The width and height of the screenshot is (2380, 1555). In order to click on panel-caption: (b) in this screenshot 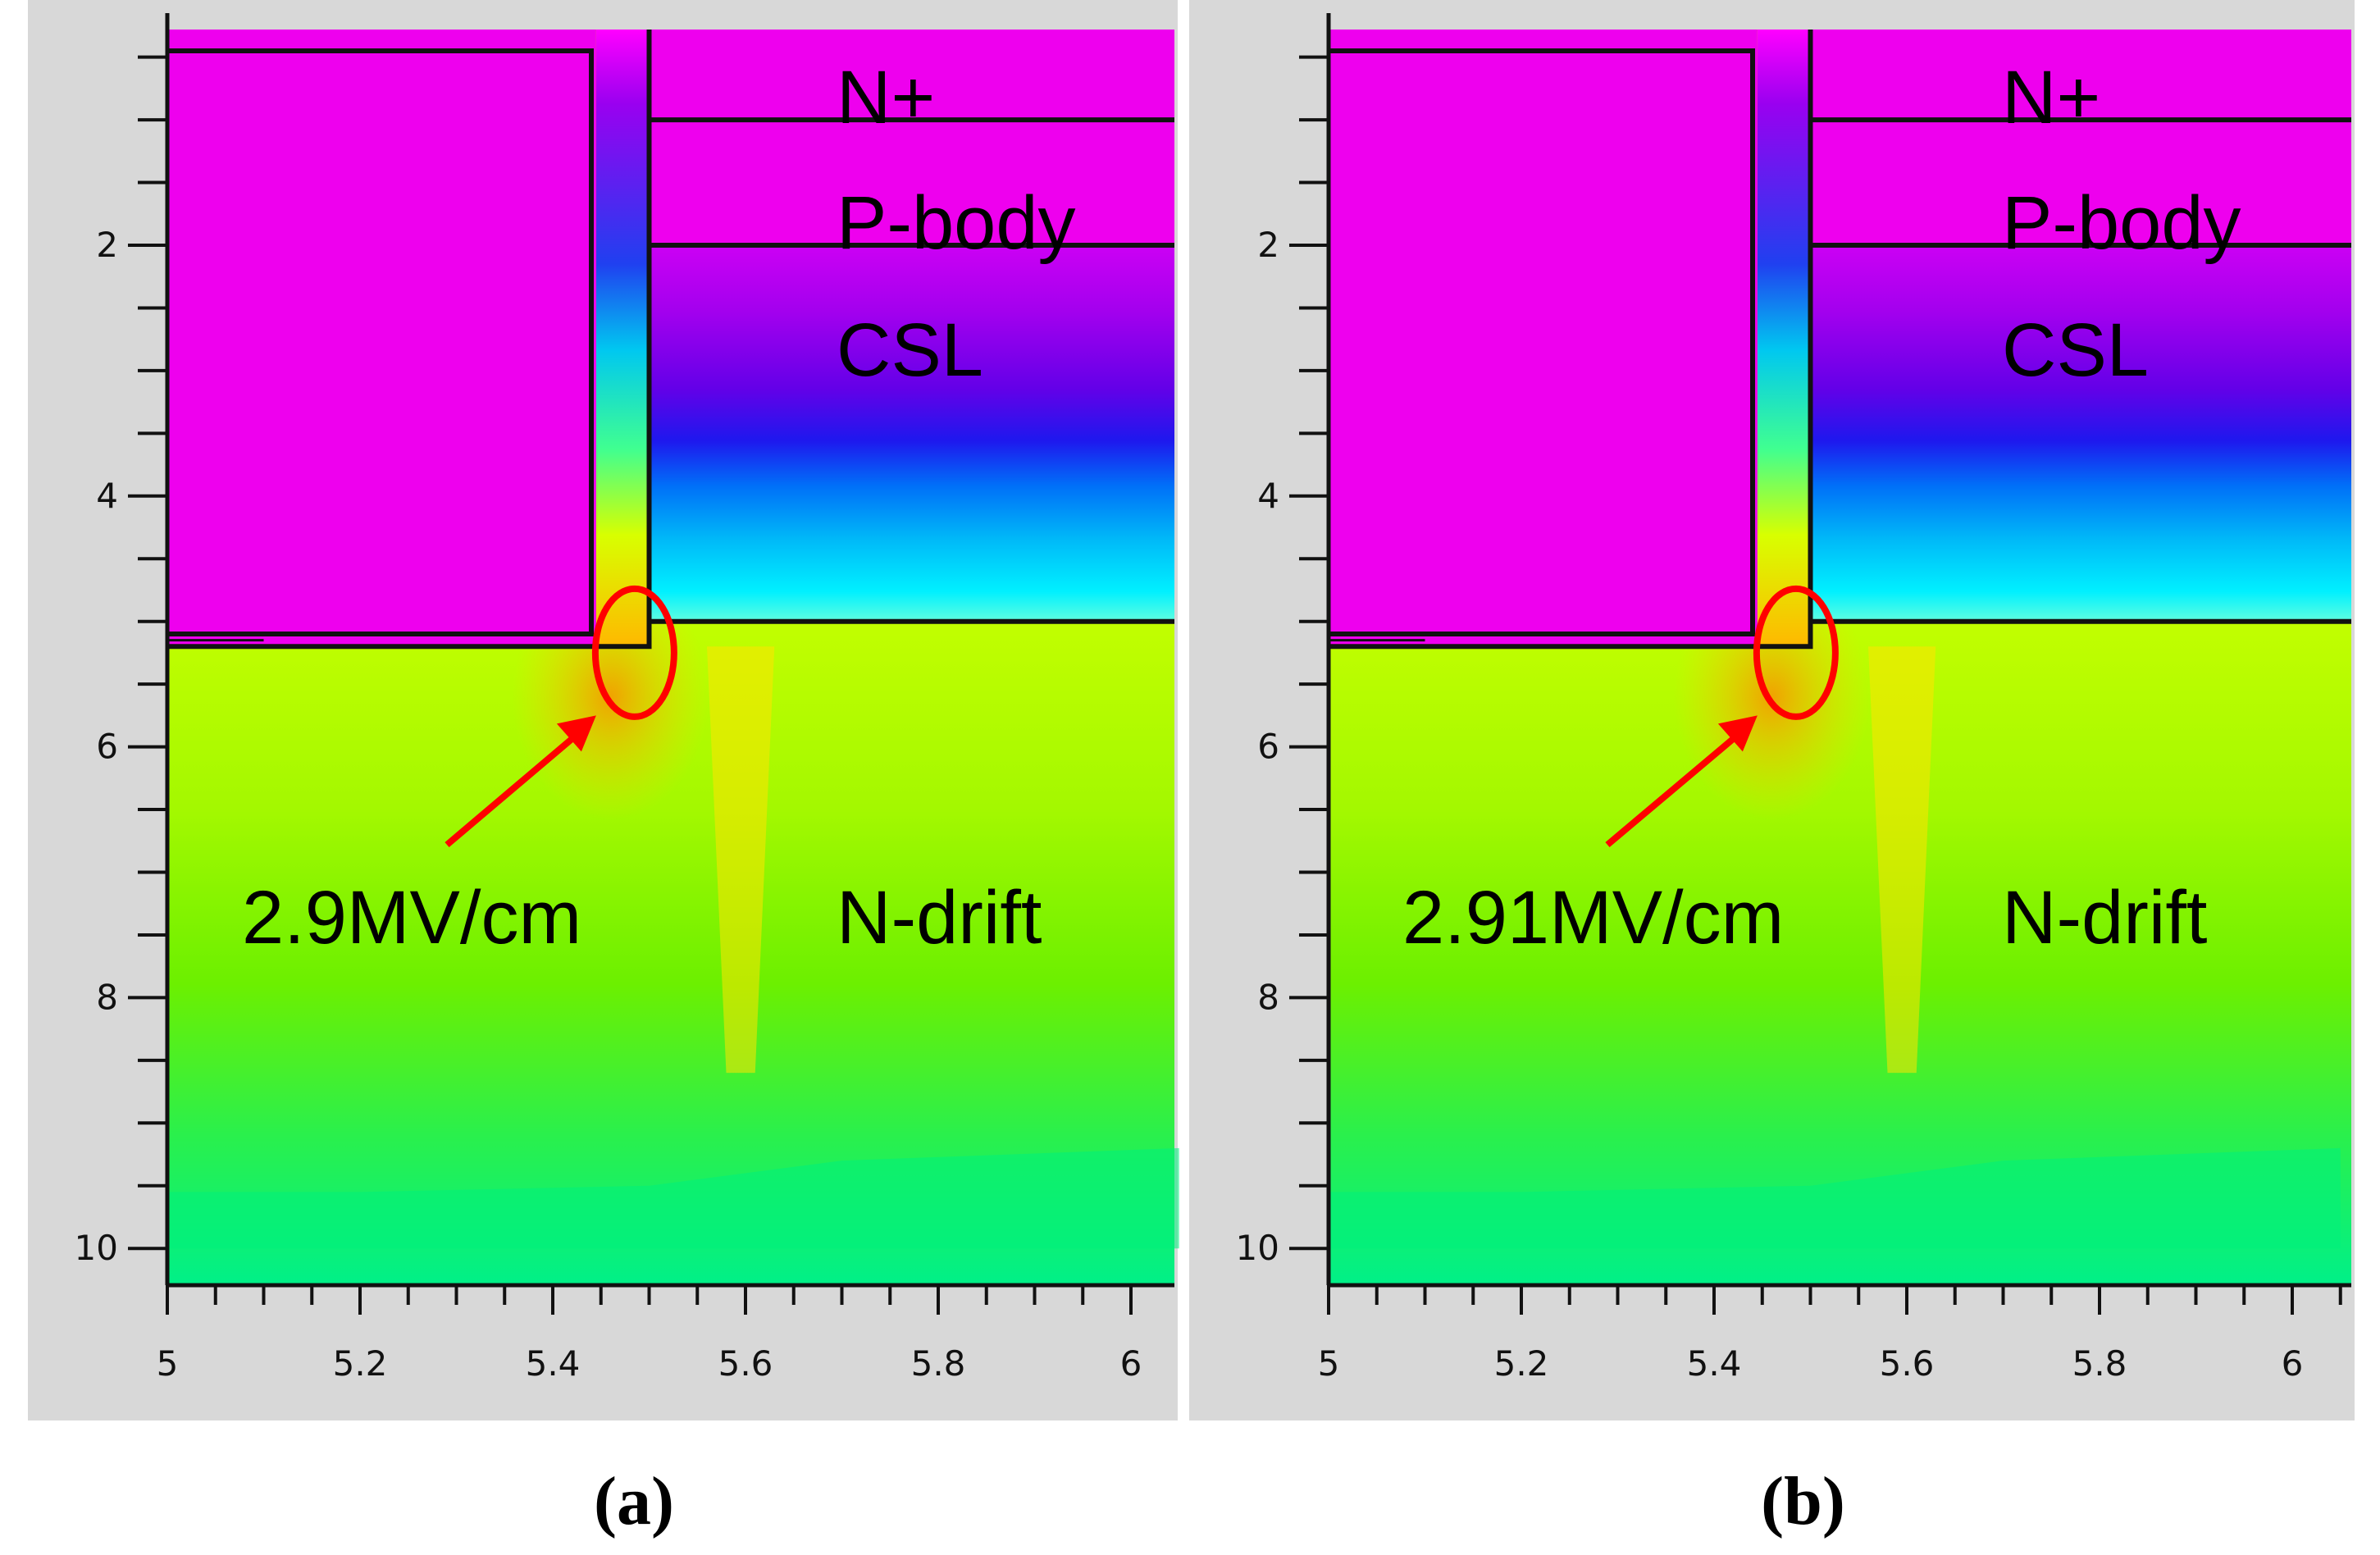, I will do `click(1803, 1501)`.